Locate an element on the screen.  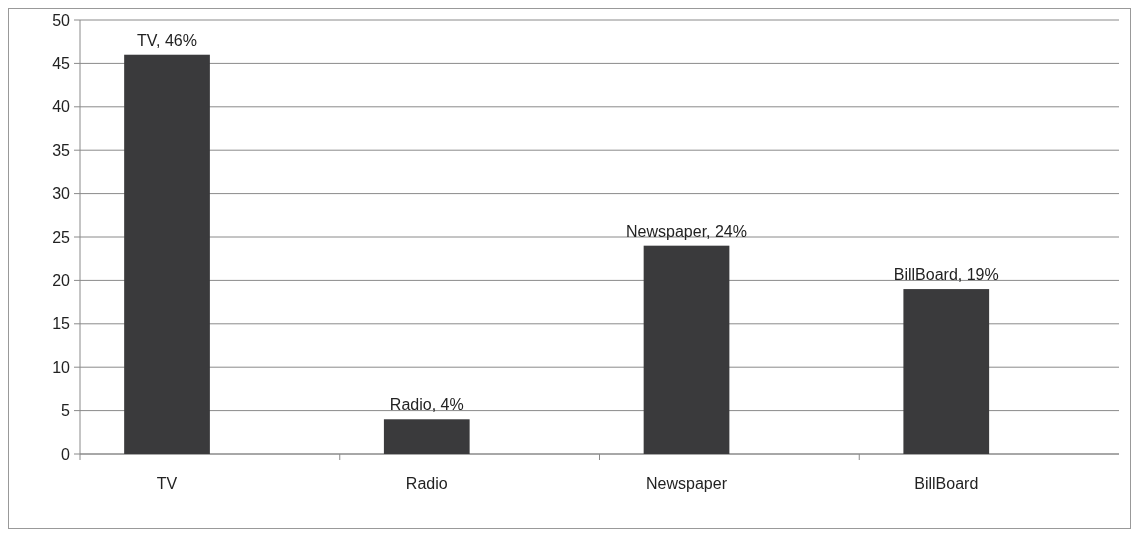
y-tick-label: 25 is located at coordinates (61, 237).